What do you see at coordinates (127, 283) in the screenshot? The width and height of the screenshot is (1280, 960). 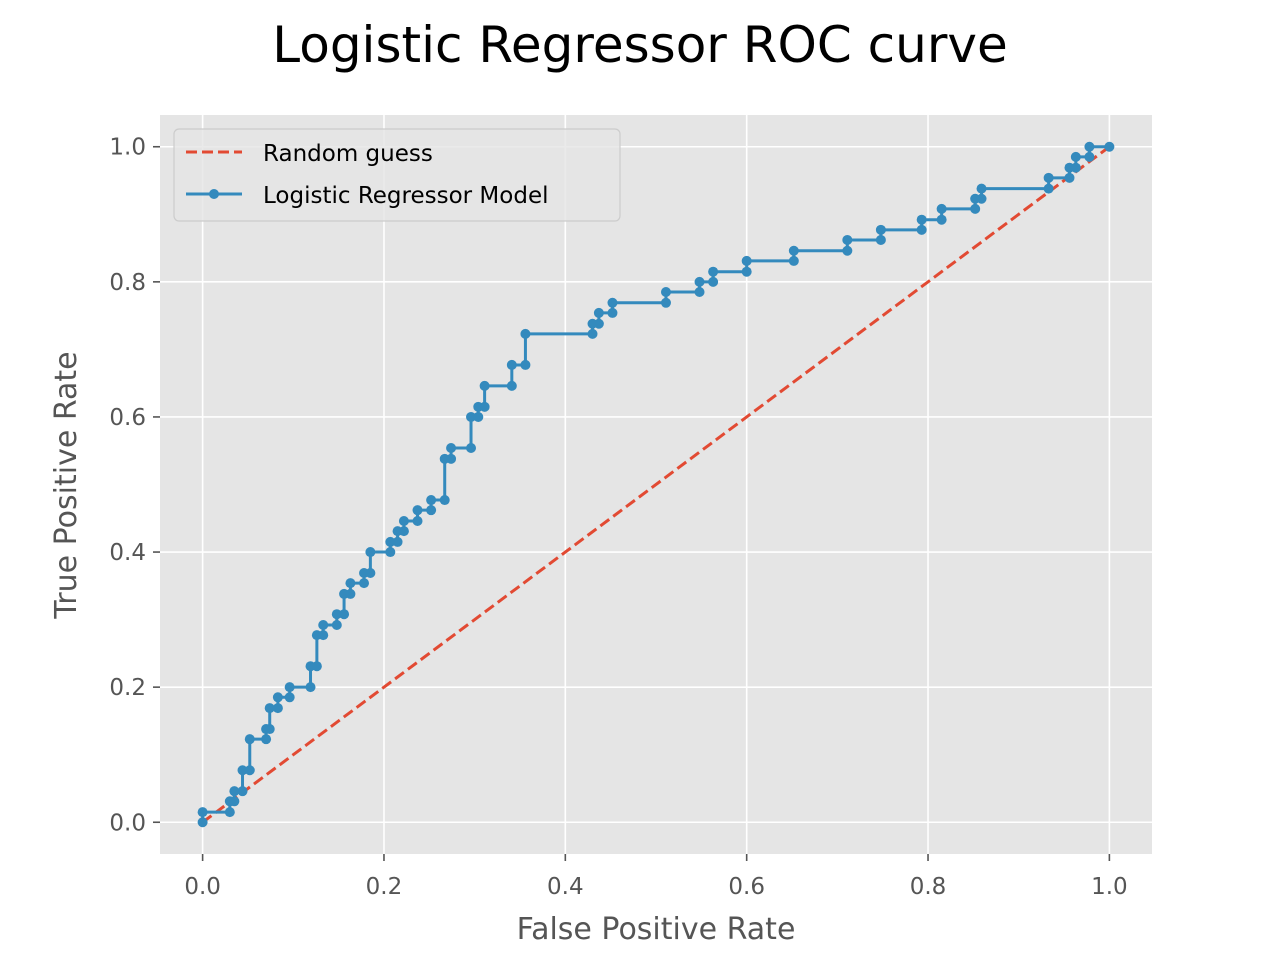 I see `y-tick-label-4: 0.8` at bounding box center [127, 283].